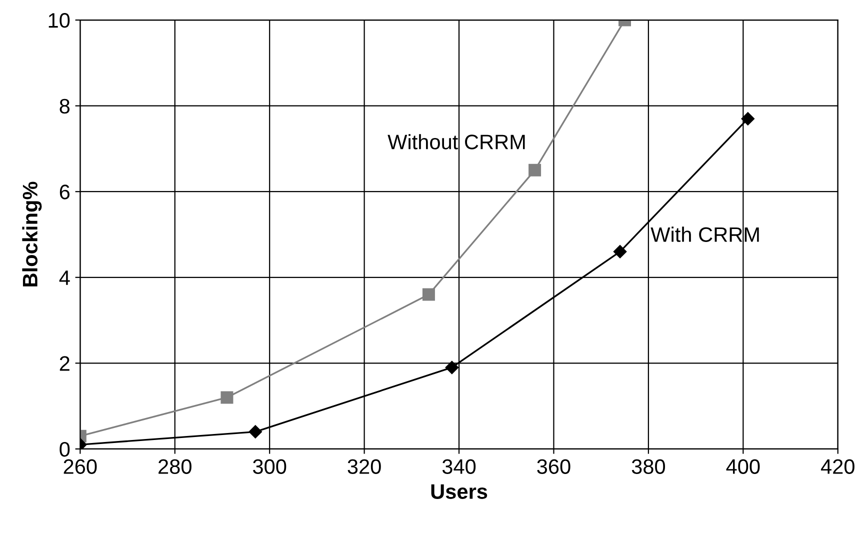 The height and width of the screenshot is (557, 862). Describe the element at coordinates (65, 363) in the screenshot. I see `y-tick-label: 2` at that location.